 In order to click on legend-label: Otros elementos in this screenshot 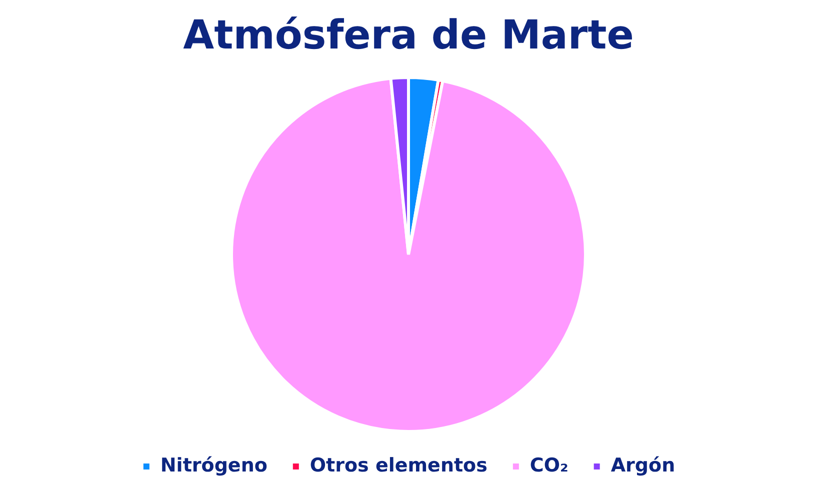, I will do `click(399, 465)`.